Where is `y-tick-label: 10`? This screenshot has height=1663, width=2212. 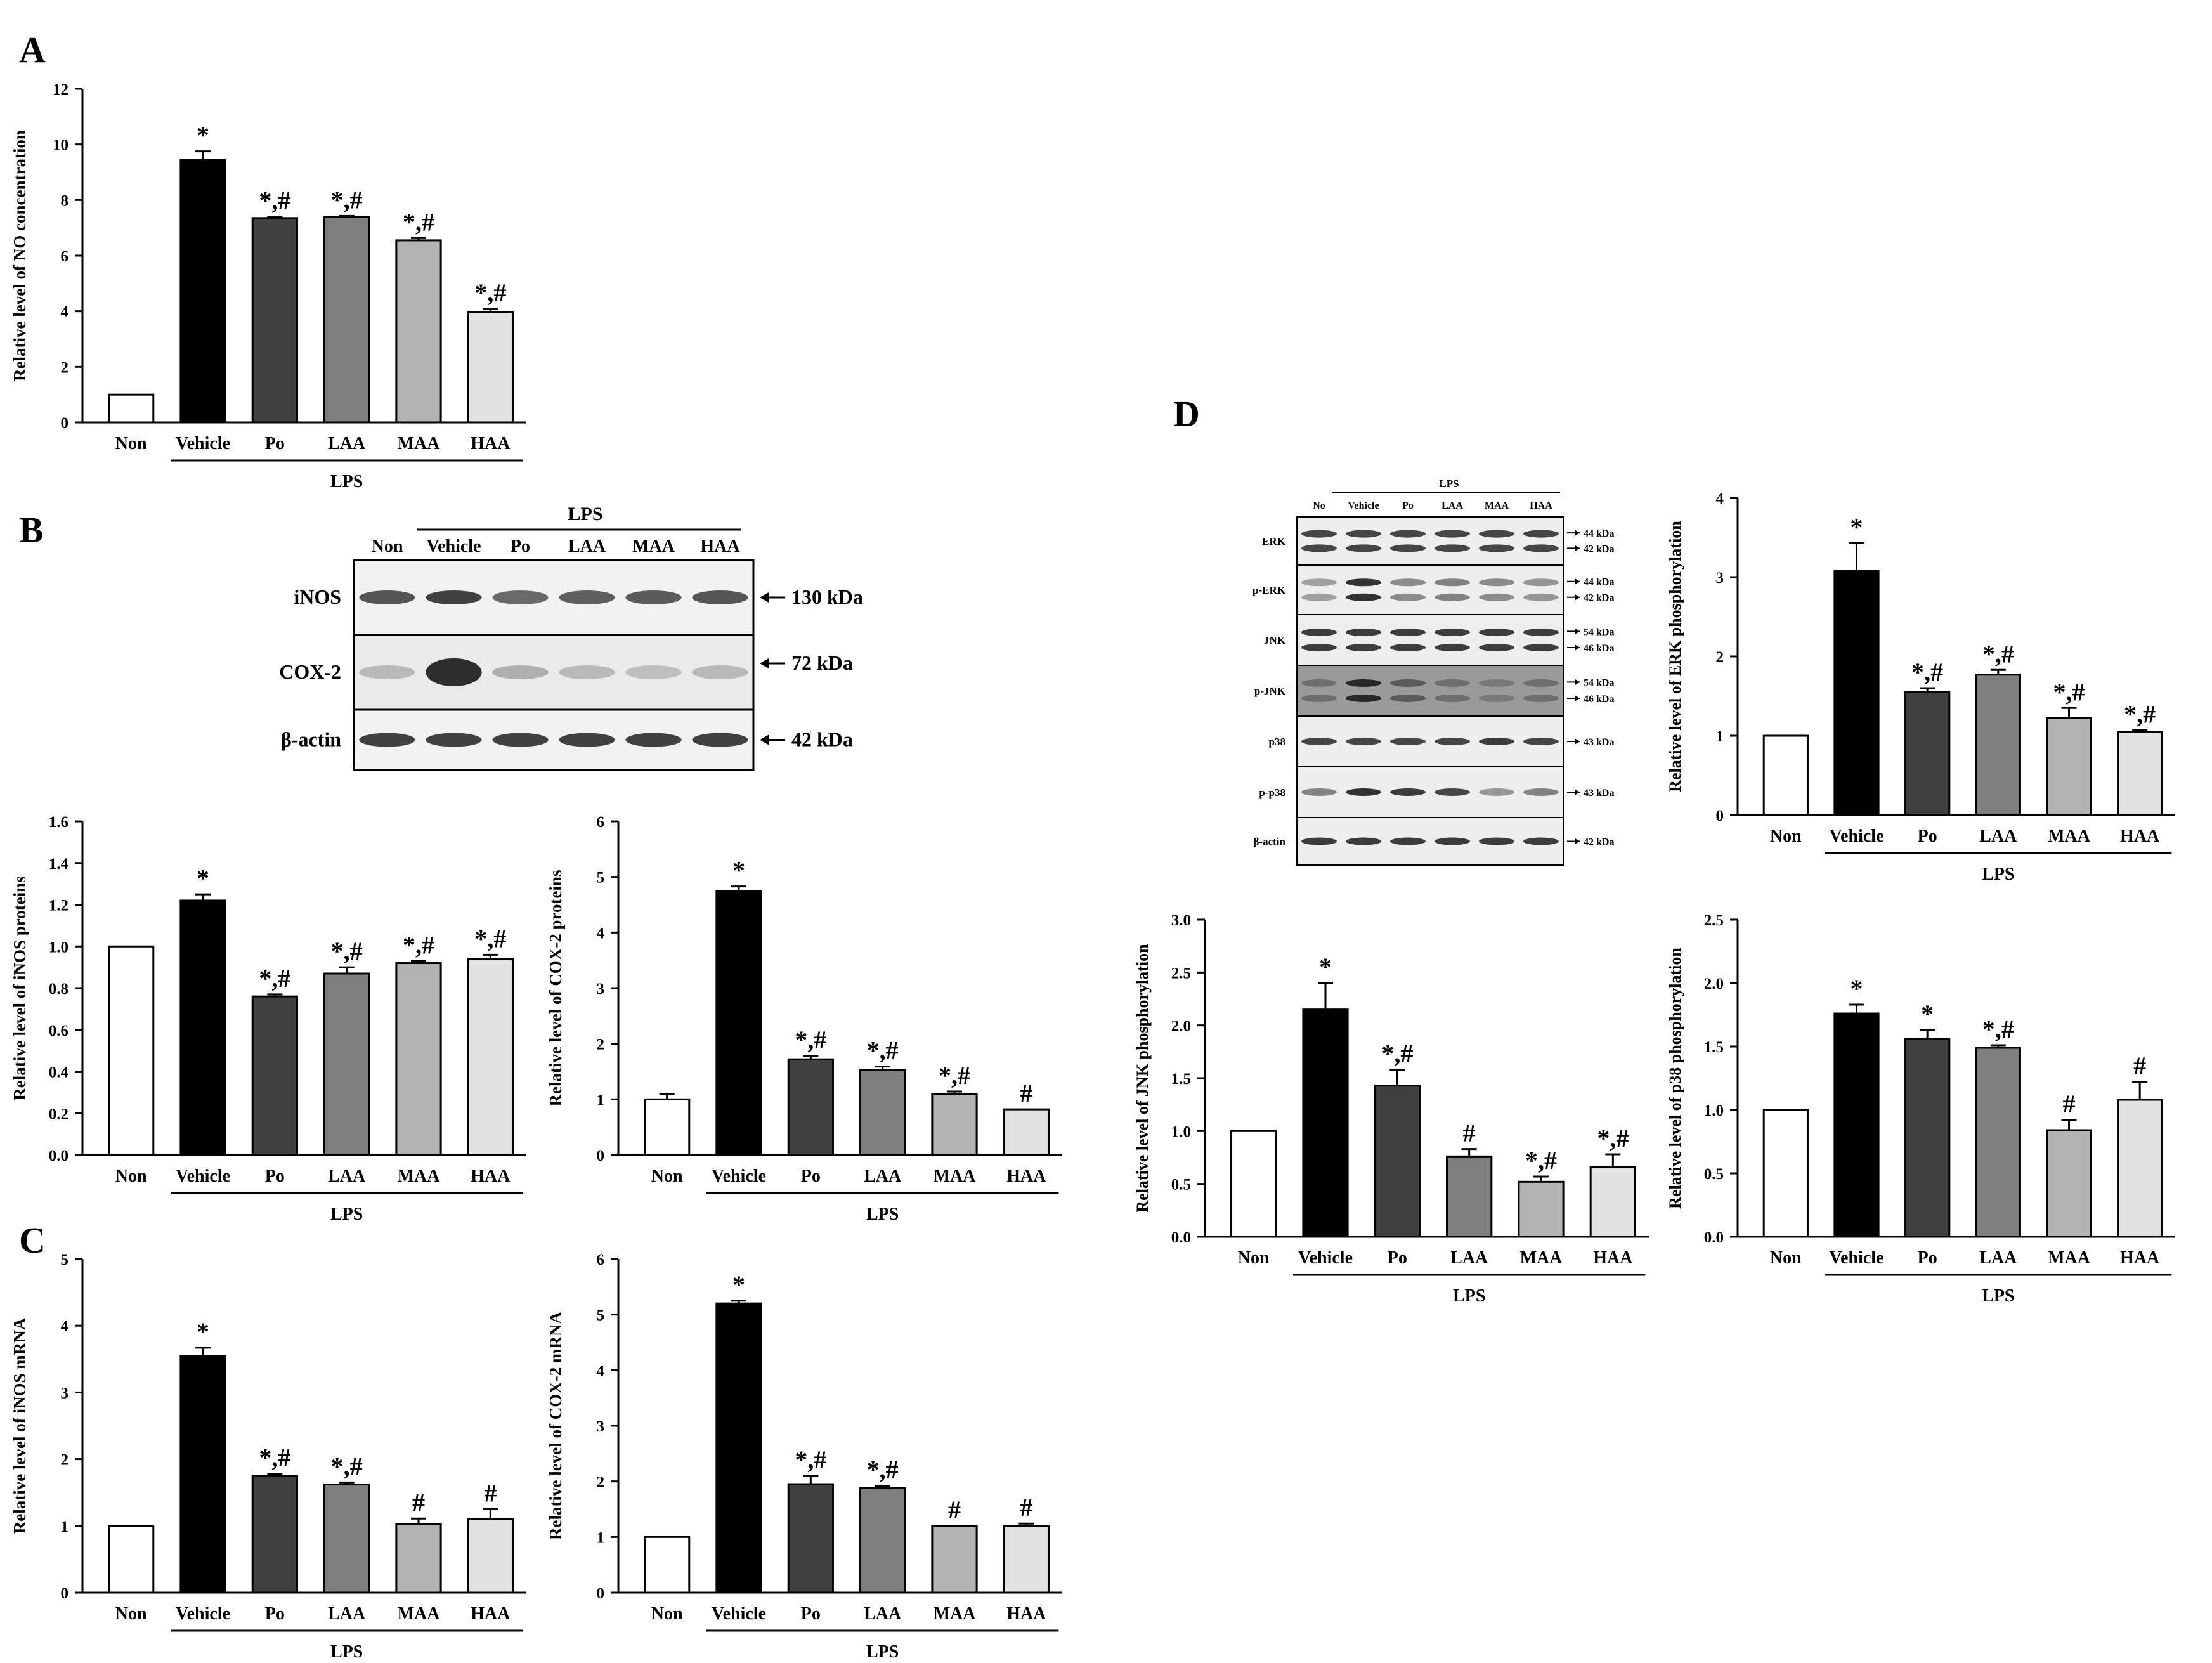
y-tick-label: 10 is located at coordinates (60, 145).